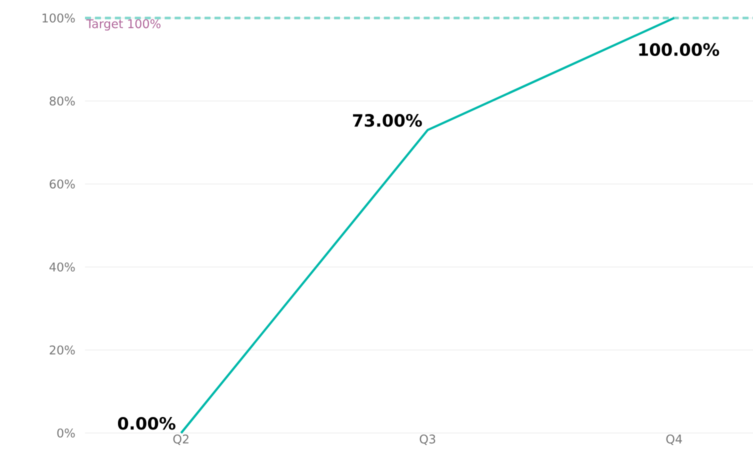 Image resolution: width=753 pixels, height=464 pixels. What do you see at coordinates (147, 423) in the screenshot?
I see `data-label: 0.00%` at bounding box center [147, 423].